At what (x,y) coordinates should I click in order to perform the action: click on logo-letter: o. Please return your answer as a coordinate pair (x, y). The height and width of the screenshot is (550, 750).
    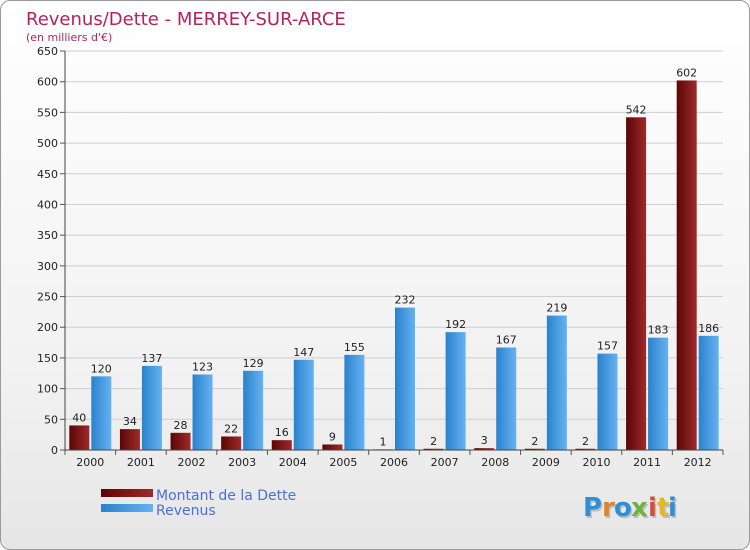
    Looking at the image, I should click on (623, 508).